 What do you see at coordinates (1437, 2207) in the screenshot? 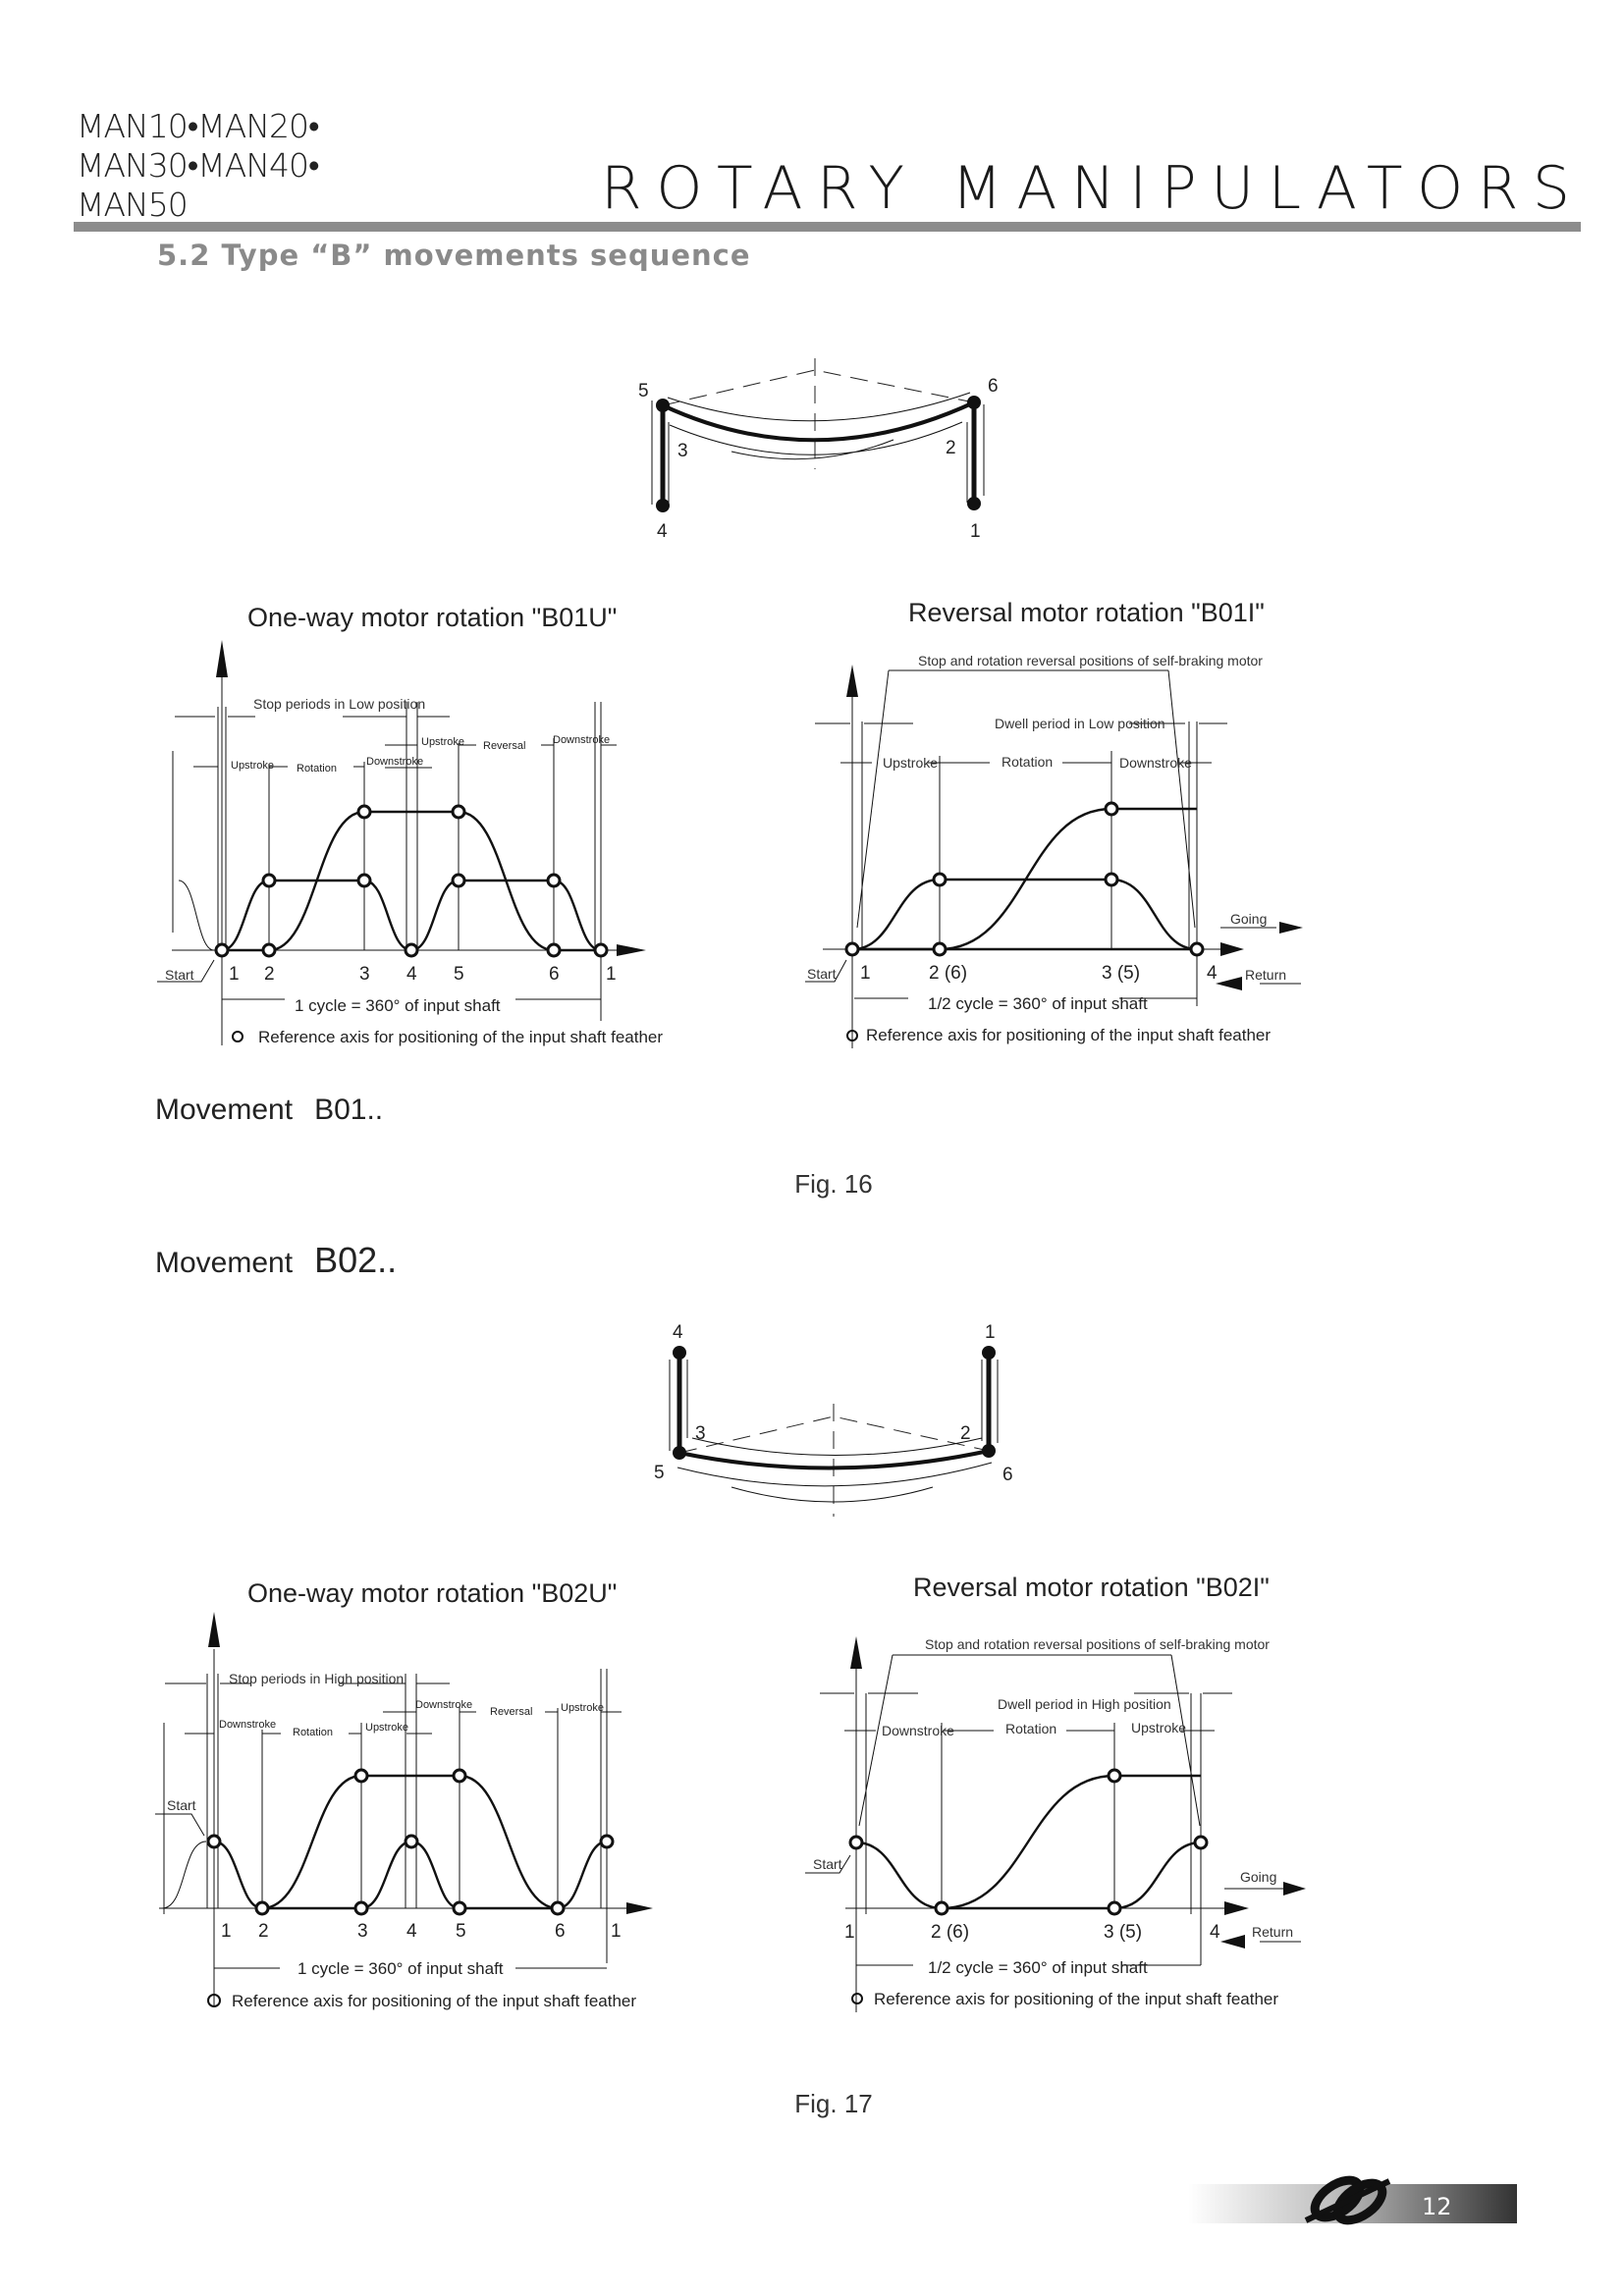
I see `page-number: 12` at bounding box center [1437, 2207].